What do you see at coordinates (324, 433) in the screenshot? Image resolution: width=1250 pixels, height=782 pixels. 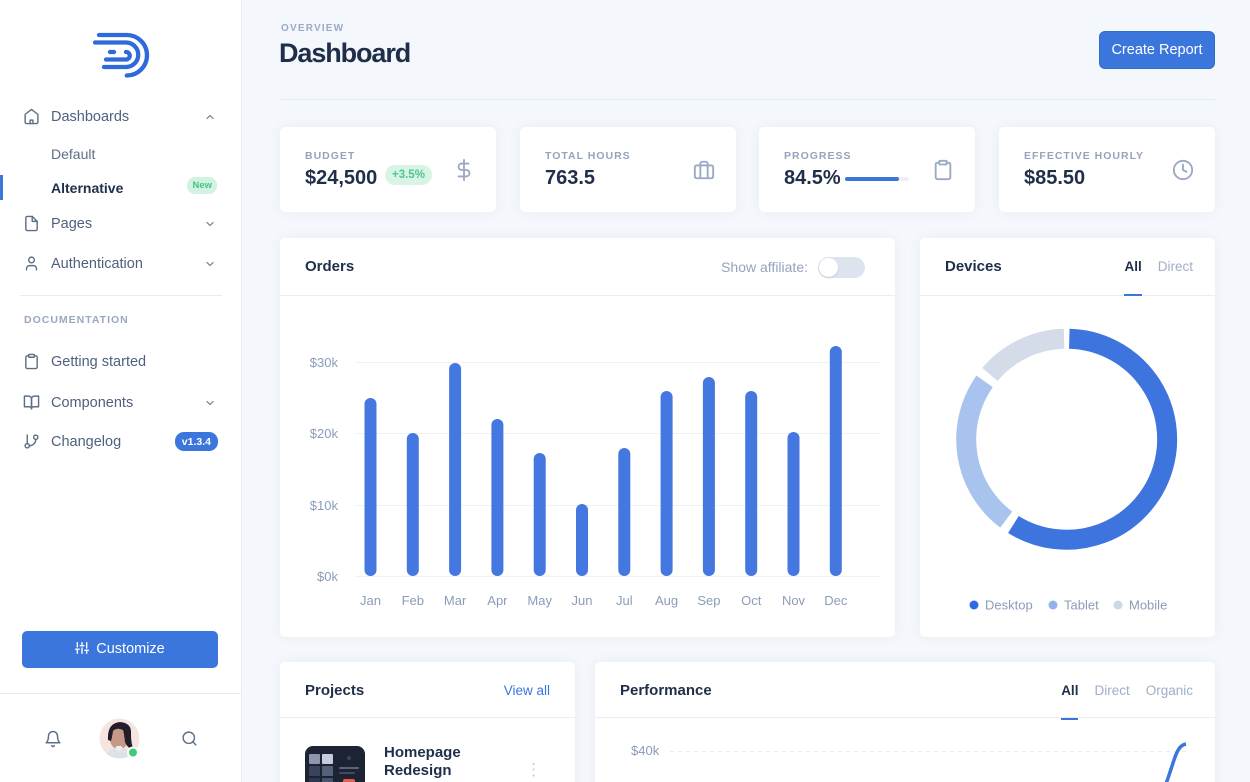 I see `svg-text: $20k` at bounding box center [324, 433].